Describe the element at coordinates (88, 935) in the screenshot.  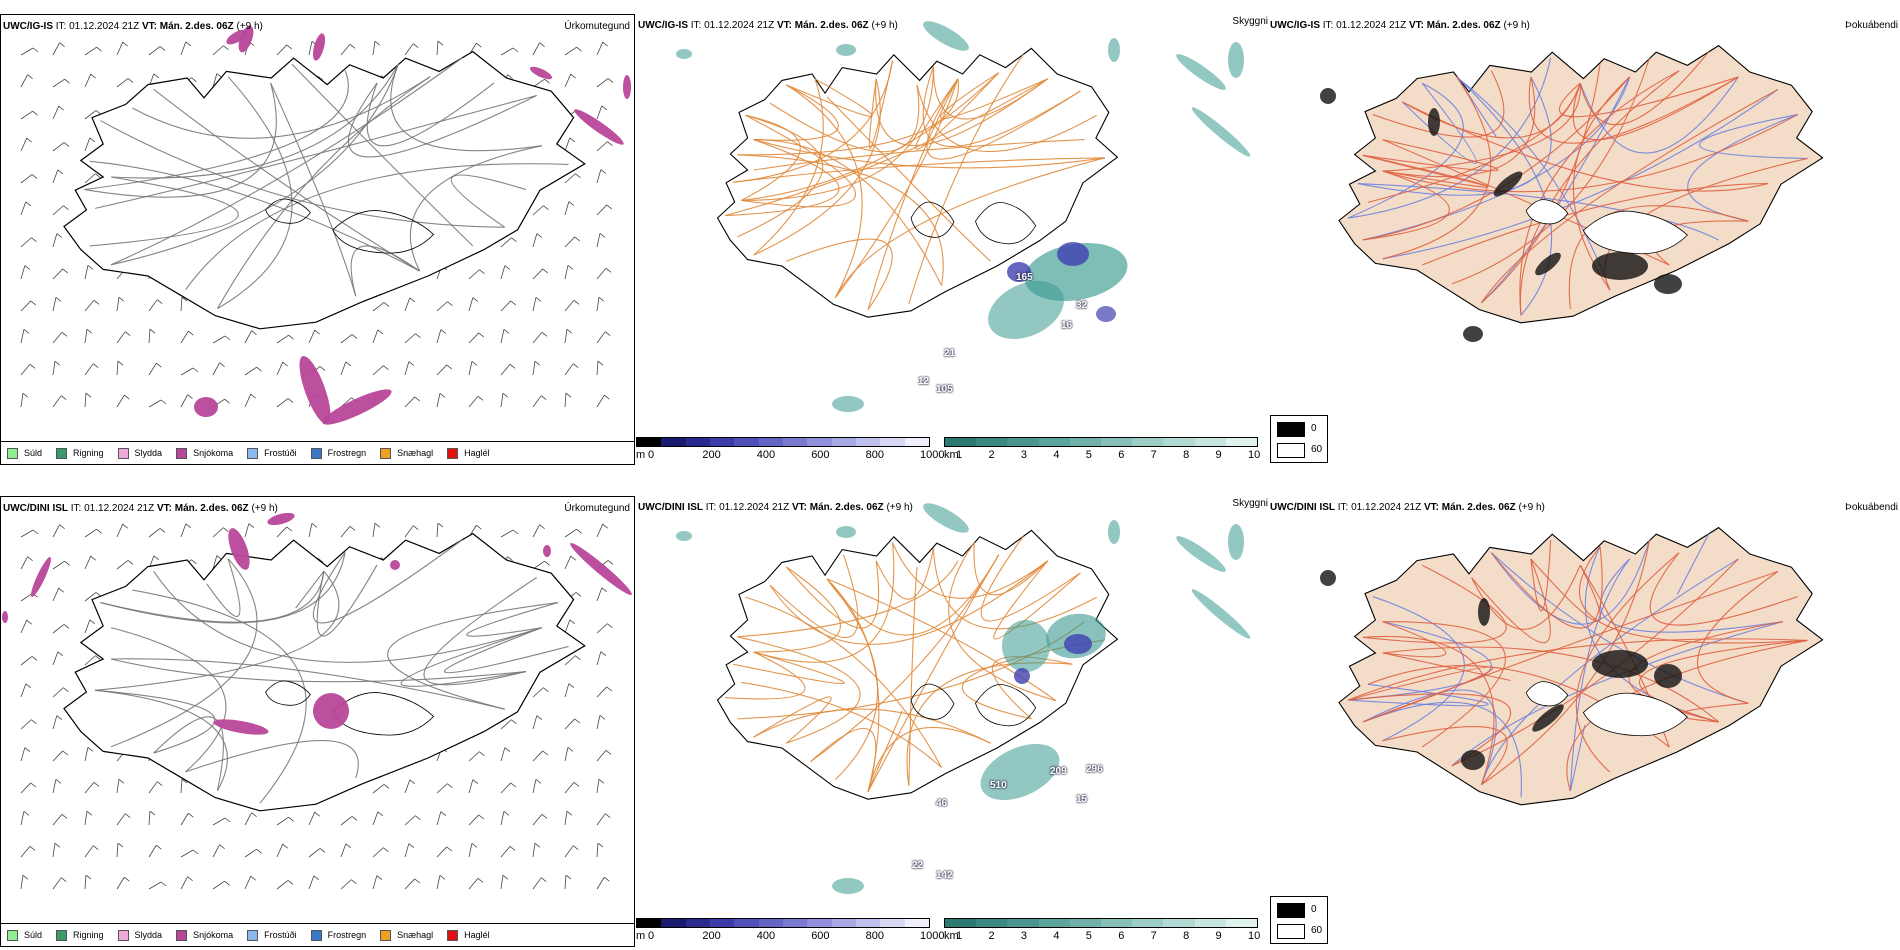
I see `legend-label: Rigning` at that location.